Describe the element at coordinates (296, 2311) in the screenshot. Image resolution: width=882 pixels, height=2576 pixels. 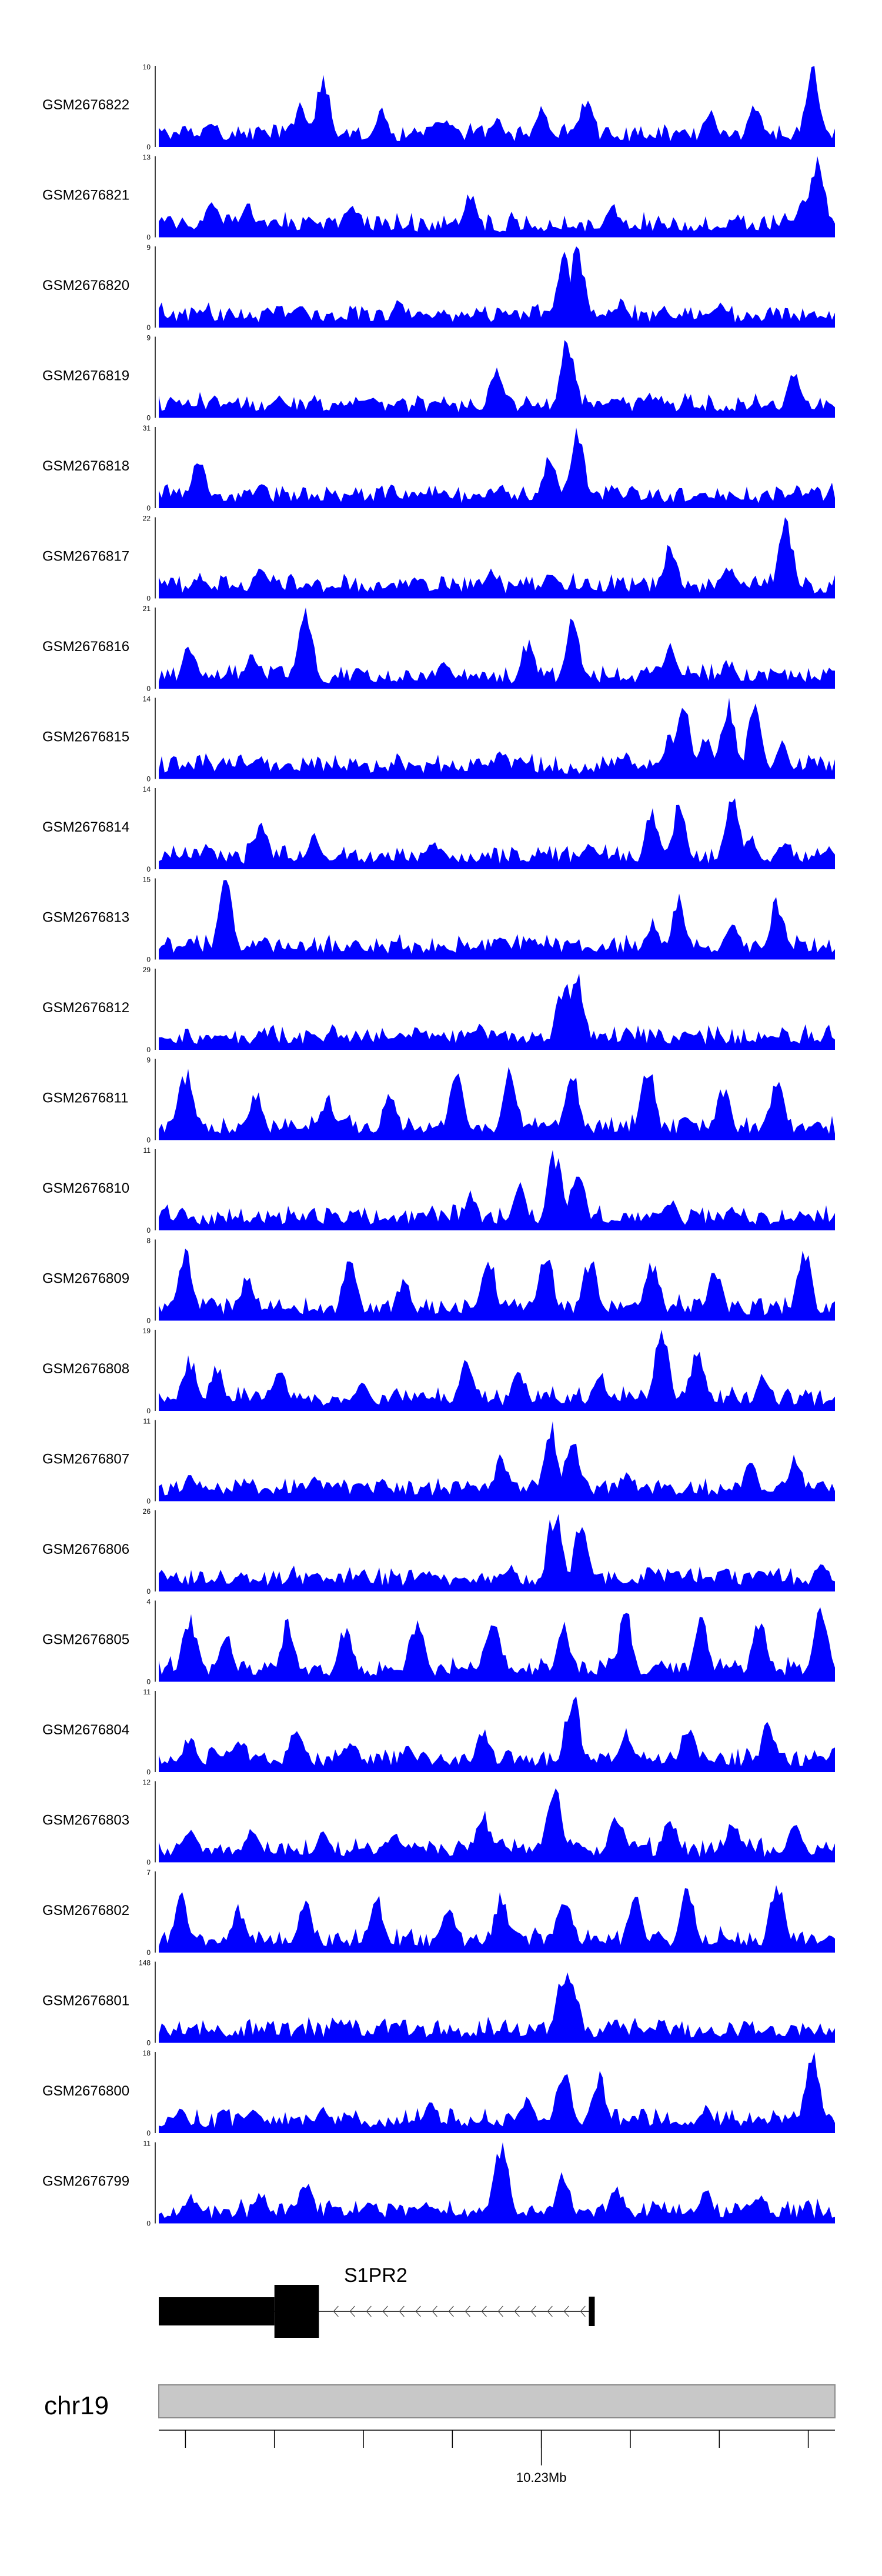
I see `gene-cds-block` at that location.